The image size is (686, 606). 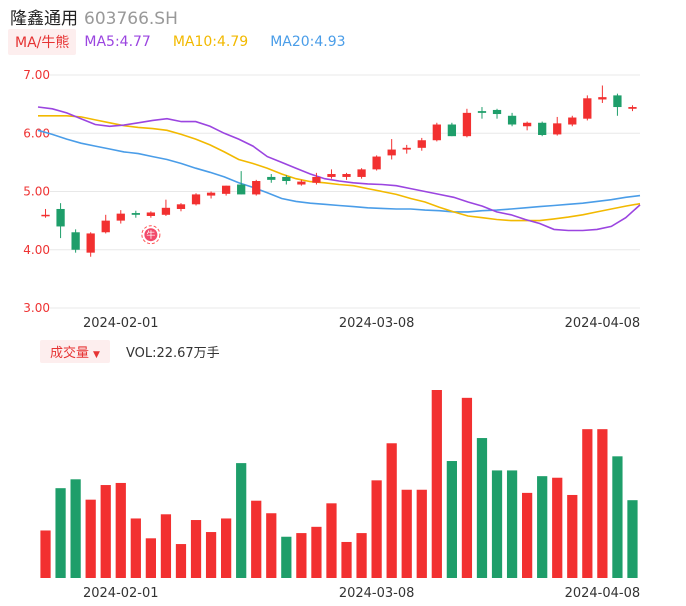 What do you see at coordinates (96, 354) in the screenshot?
I see `dropdown-caret-icon: ▼` at bounding box center [96, 354].